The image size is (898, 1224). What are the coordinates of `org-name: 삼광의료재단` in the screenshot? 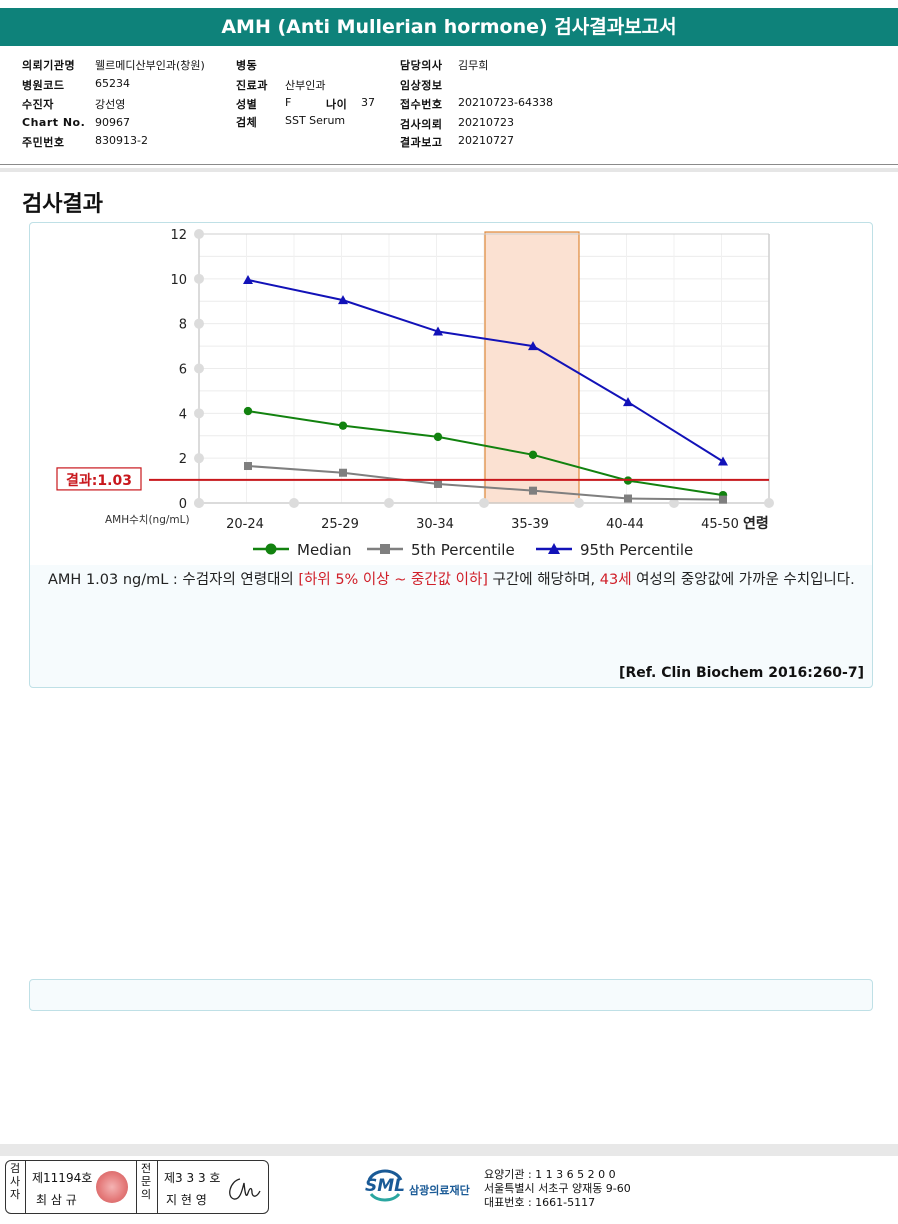 It's located at (439, 1190).